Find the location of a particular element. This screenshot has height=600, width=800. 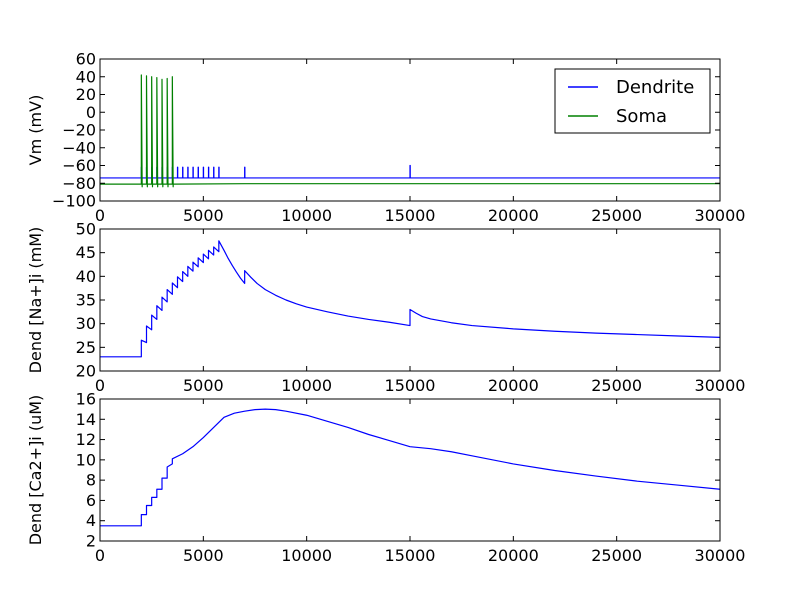

y-axis-label-vm: Vm (mV) is located at coordinates (35, 130).